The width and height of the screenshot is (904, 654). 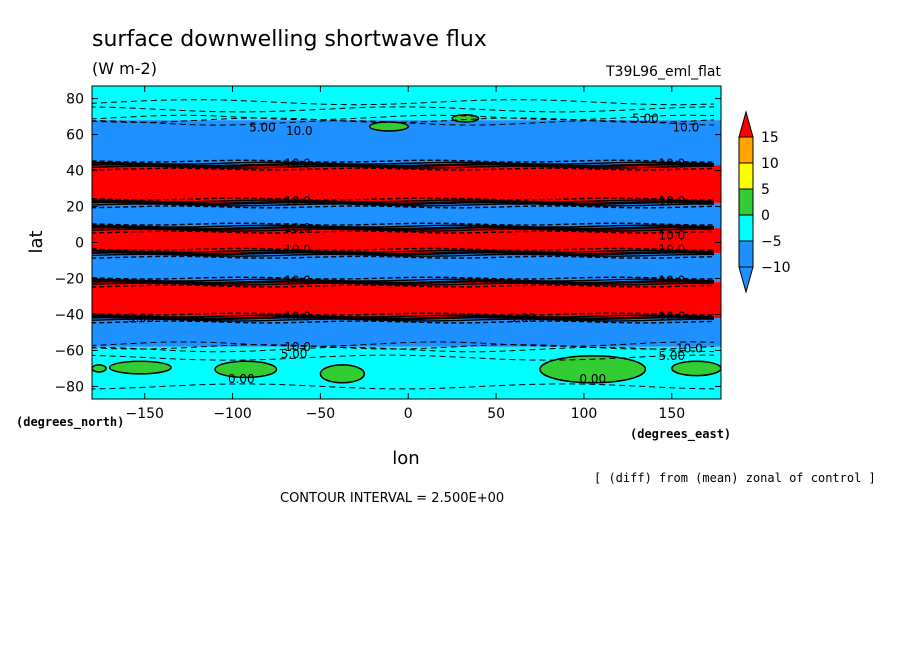 What do you see at coordinates (680, 434) in the screenshot?
I see `x-units-label: (degrees_east)` at bounding box center [680, 434].